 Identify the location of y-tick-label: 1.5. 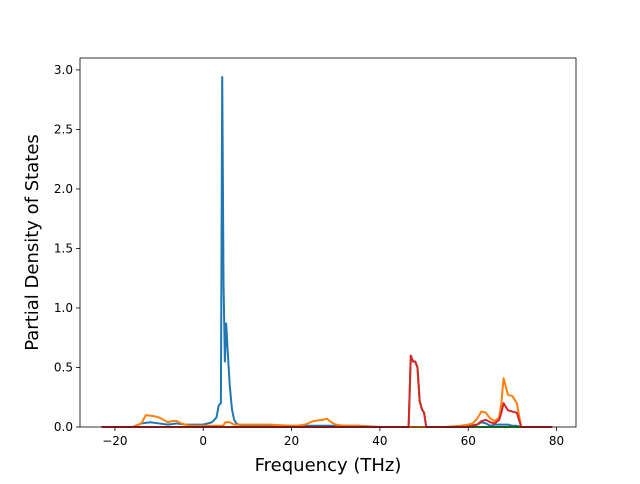
(63, 248).